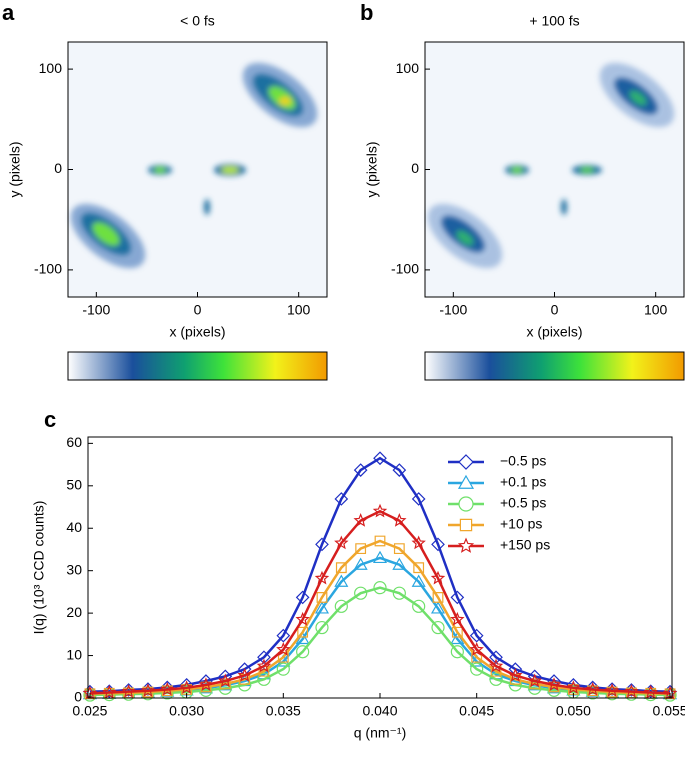 The width and height of the screenshot is (685, 757). I want to click on x-tick-label: 0, so click(198, 310).